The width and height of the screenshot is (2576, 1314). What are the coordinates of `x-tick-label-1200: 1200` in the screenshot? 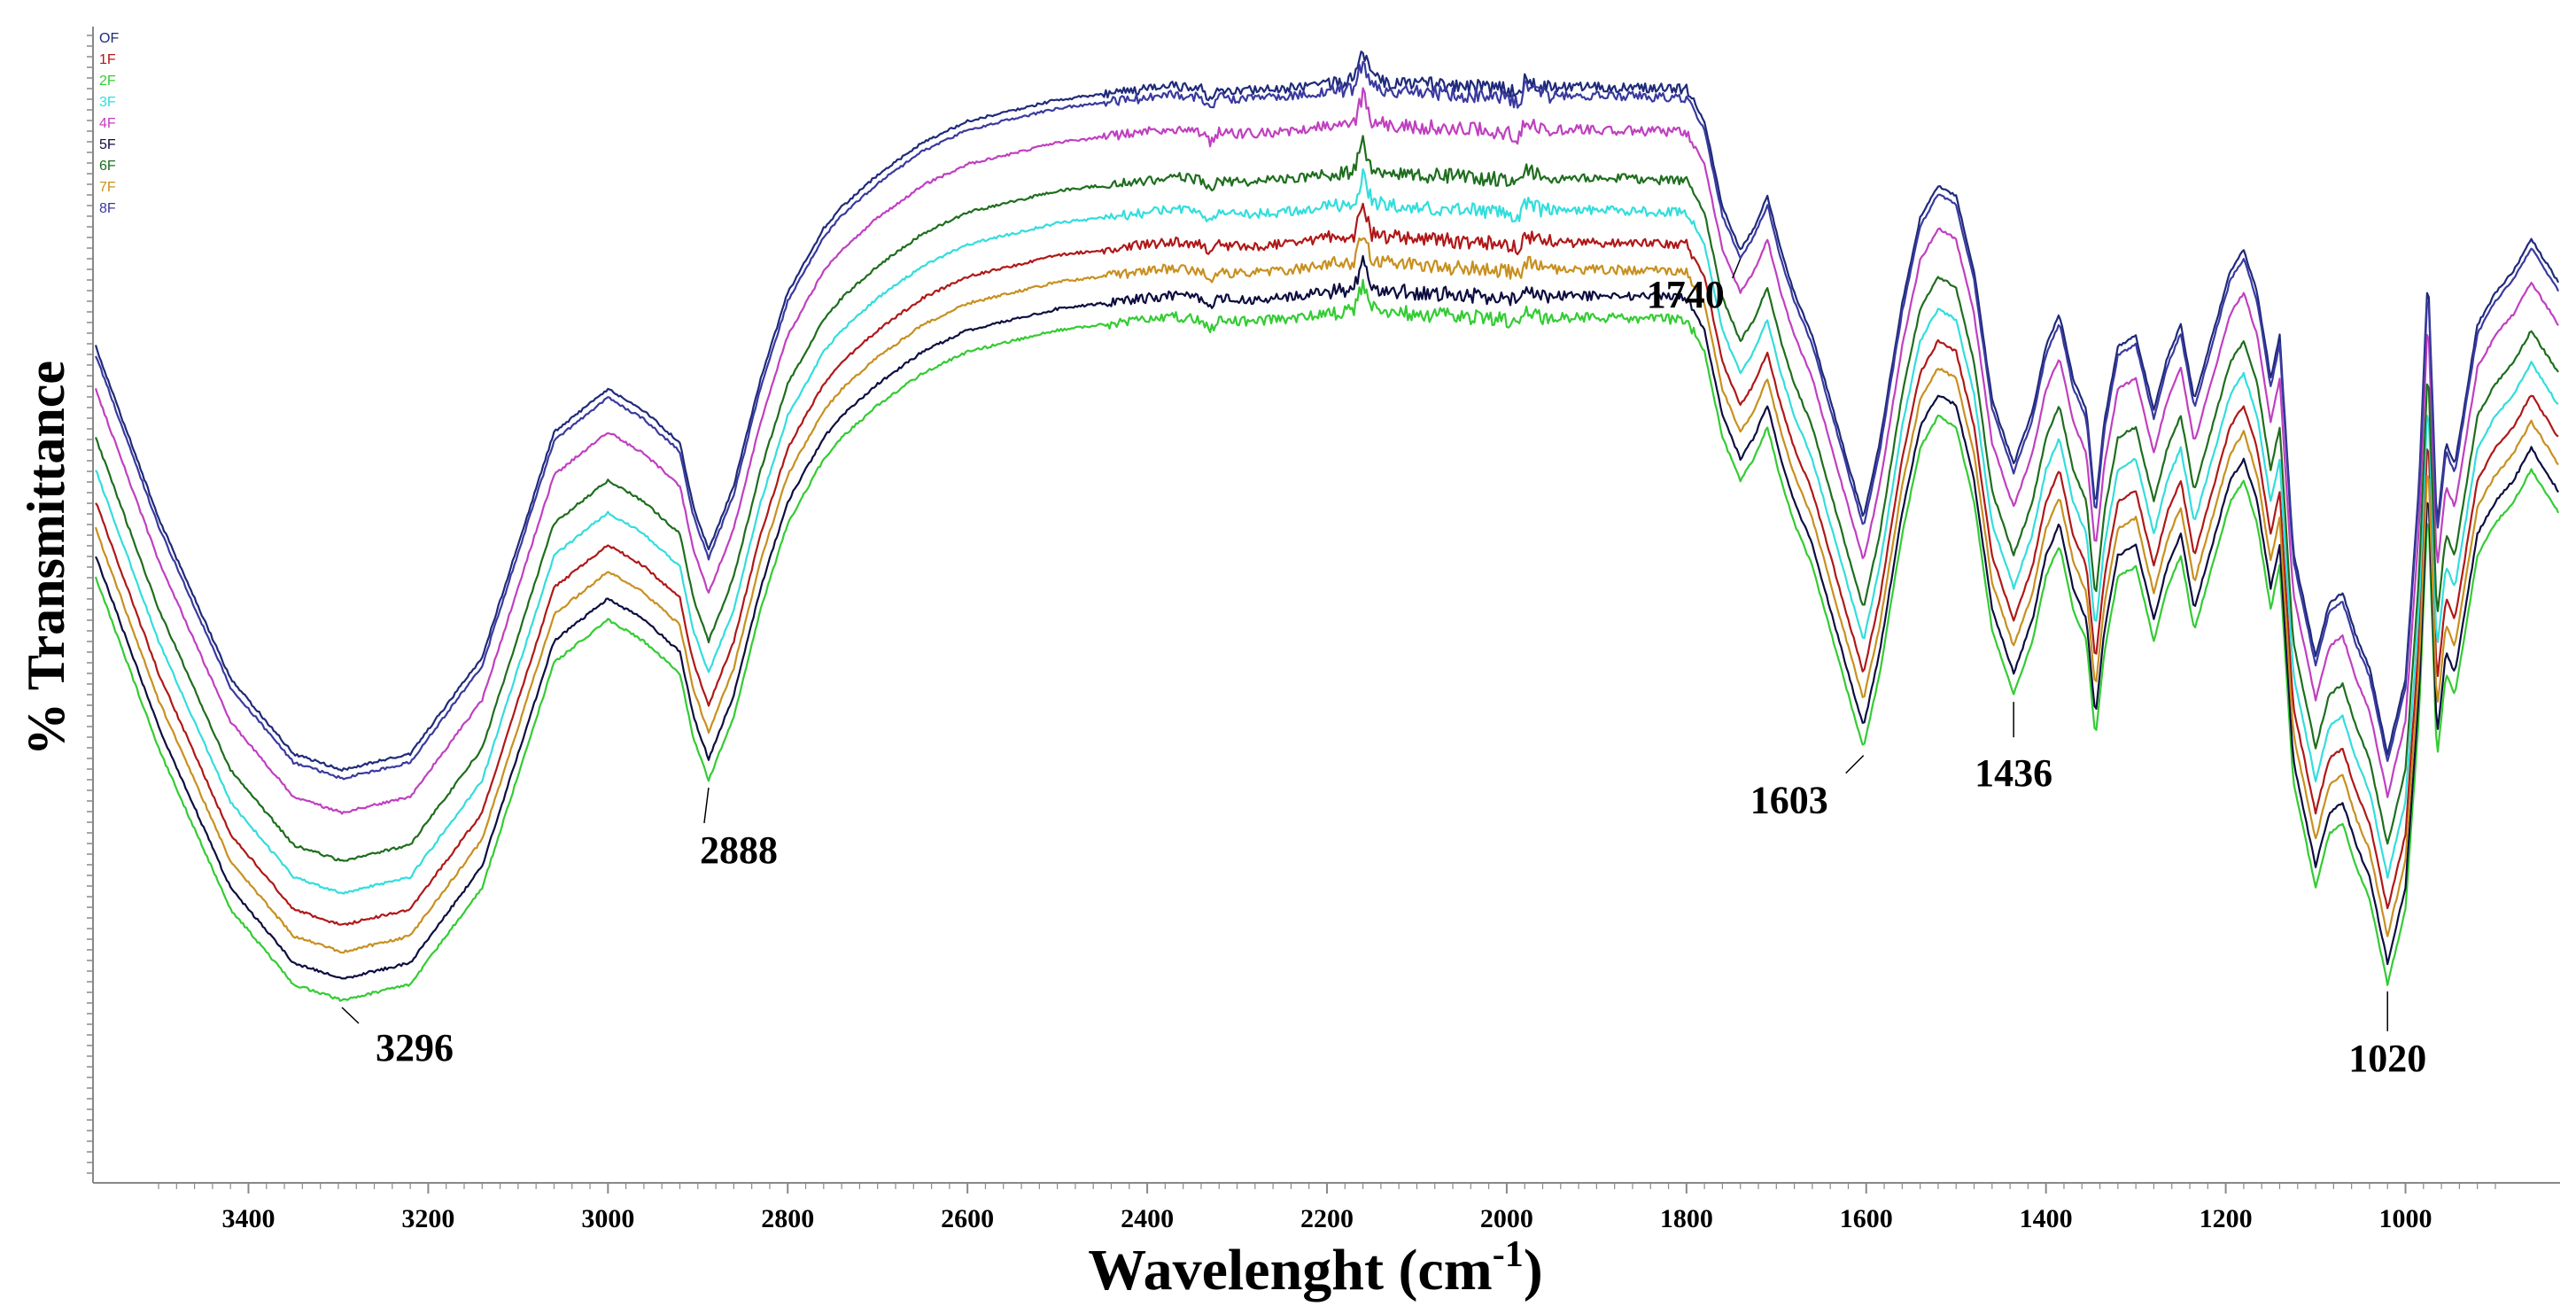 It's located at (2226, 1218).